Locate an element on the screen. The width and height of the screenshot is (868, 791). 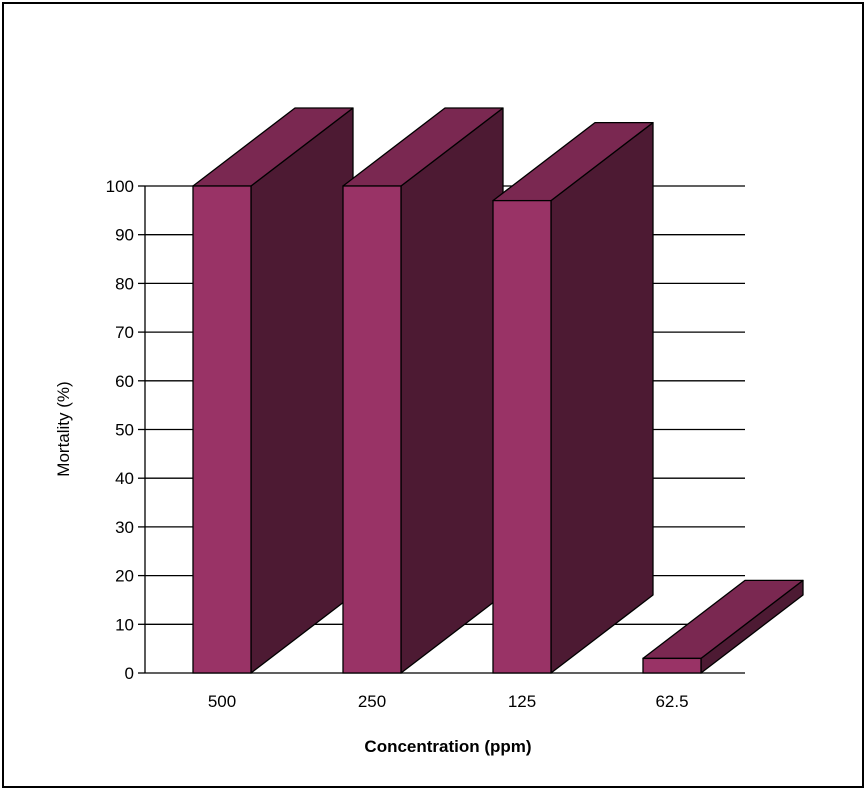
bar-62.5 is located at coordinates (723, 626).